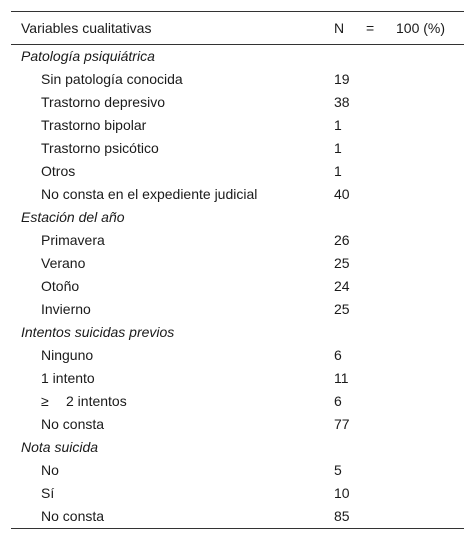 The image size is (475, 551). Describe the element at coordinates (342, 194) in the screenshot. I see `row-n: 40` at that location.